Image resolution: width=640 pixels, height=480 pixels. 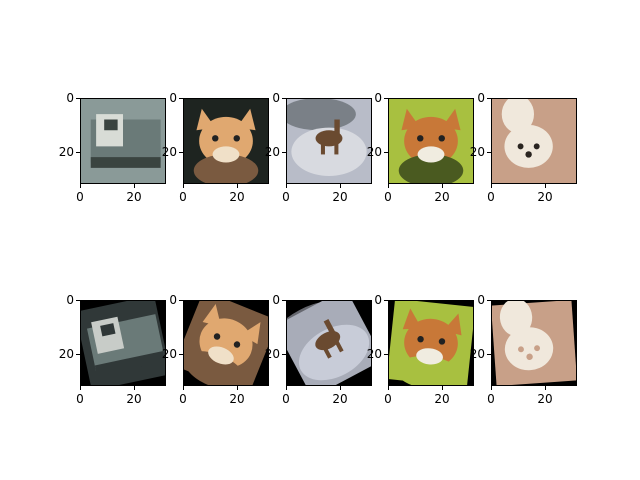 I want to click on deer-shadow, so click(x=313, y=324).